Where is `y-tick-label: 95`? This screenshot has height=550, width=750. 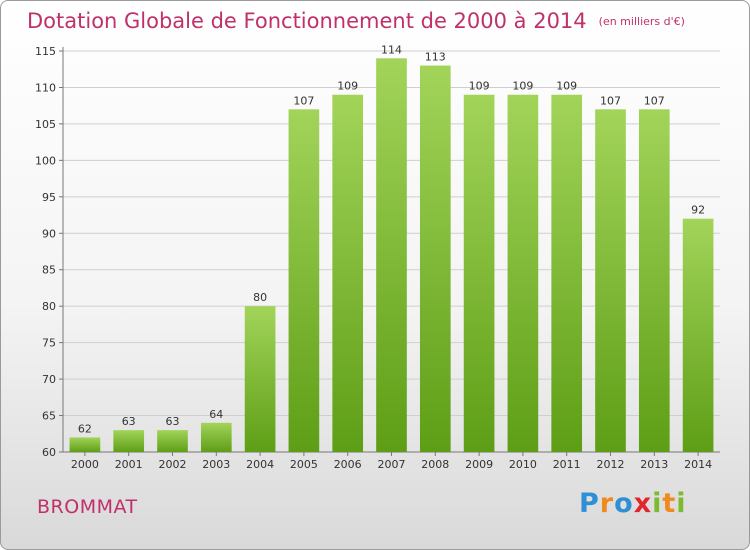 y-tick-label: 95 is located at coordinates (49, 197).